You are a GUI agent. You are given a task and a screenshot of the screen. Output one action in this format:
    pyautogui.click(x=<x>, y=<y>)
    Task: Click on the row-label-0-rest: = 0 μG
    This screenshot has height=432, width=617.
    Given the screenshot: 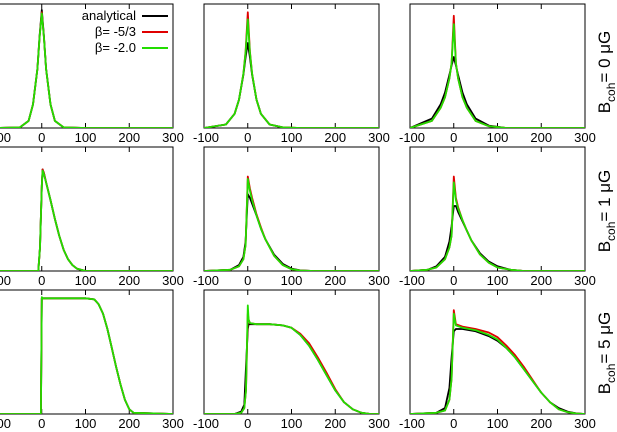 What is the action you would take?
    pyautogui.click(x=604, y=57)
    